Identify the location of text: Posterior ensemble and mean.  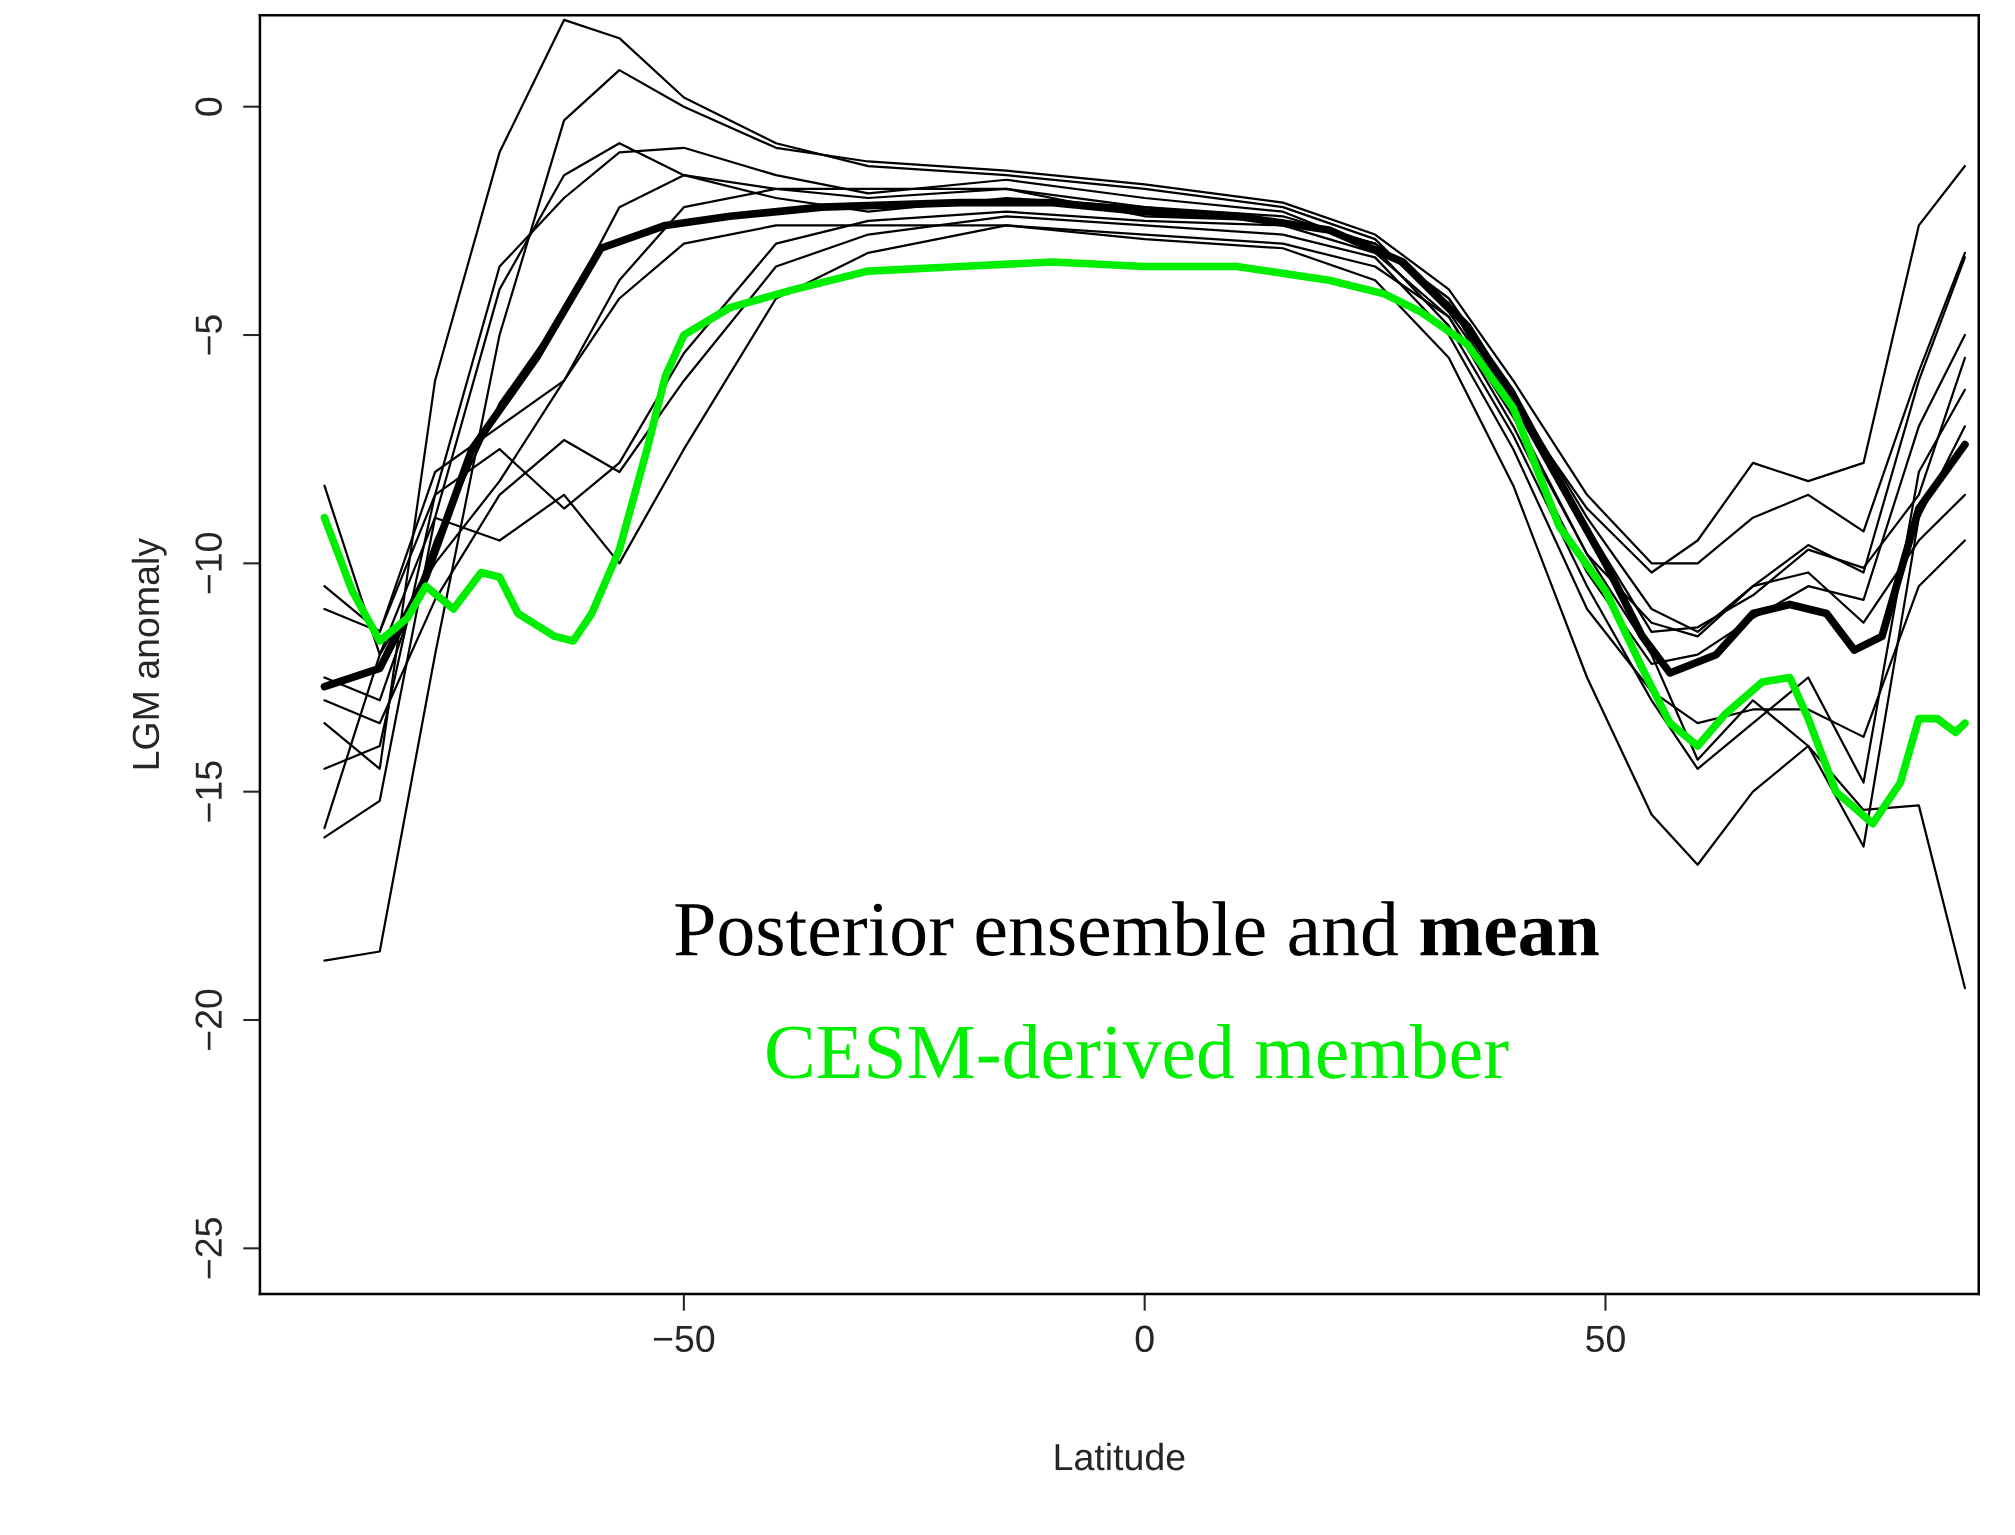
(1137, 928).